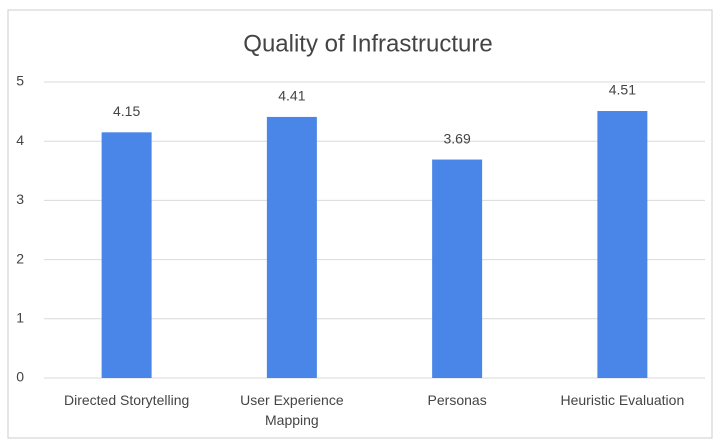 This screenshot has width=720, height=439. What do you see at coordinates (457, 400) in the screenshot?
I see `x-tick-label: Personas` at bounding box center [457, 400].